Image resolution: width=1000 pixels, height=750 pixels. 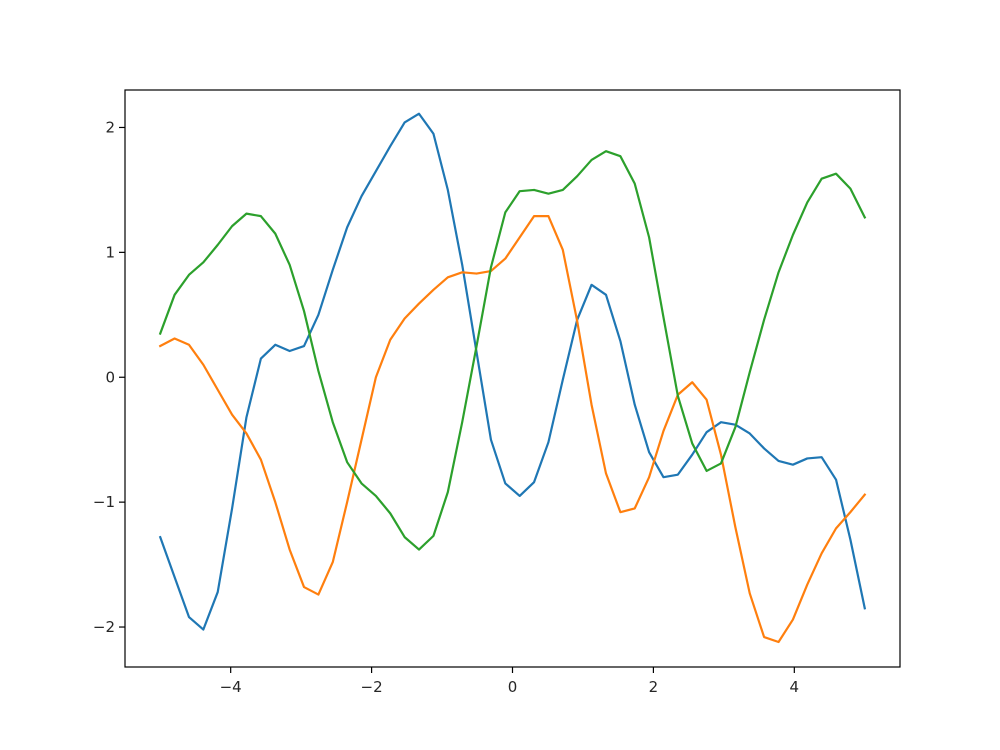 What do you see at coordinates (231, 687) in the screenshot?
I see `x-tick-label: −4` at bounding box center [231, 687].